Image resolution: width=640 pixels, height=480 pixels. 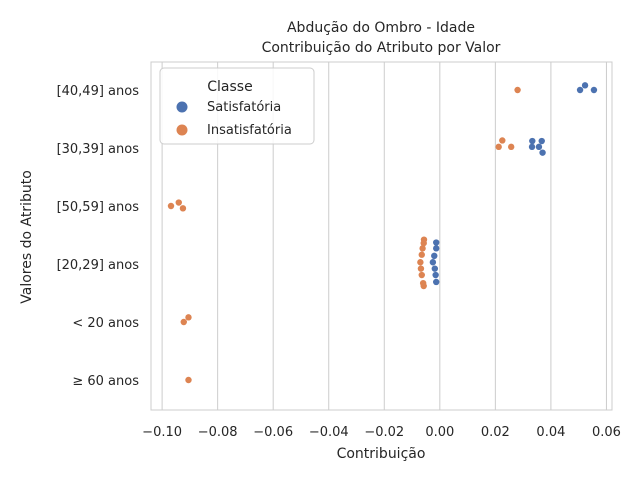 What do you see at coordinates (162, 432) in the screenshot?
I see `x-tick-label: −0.10` at bounding box center [162, 432].